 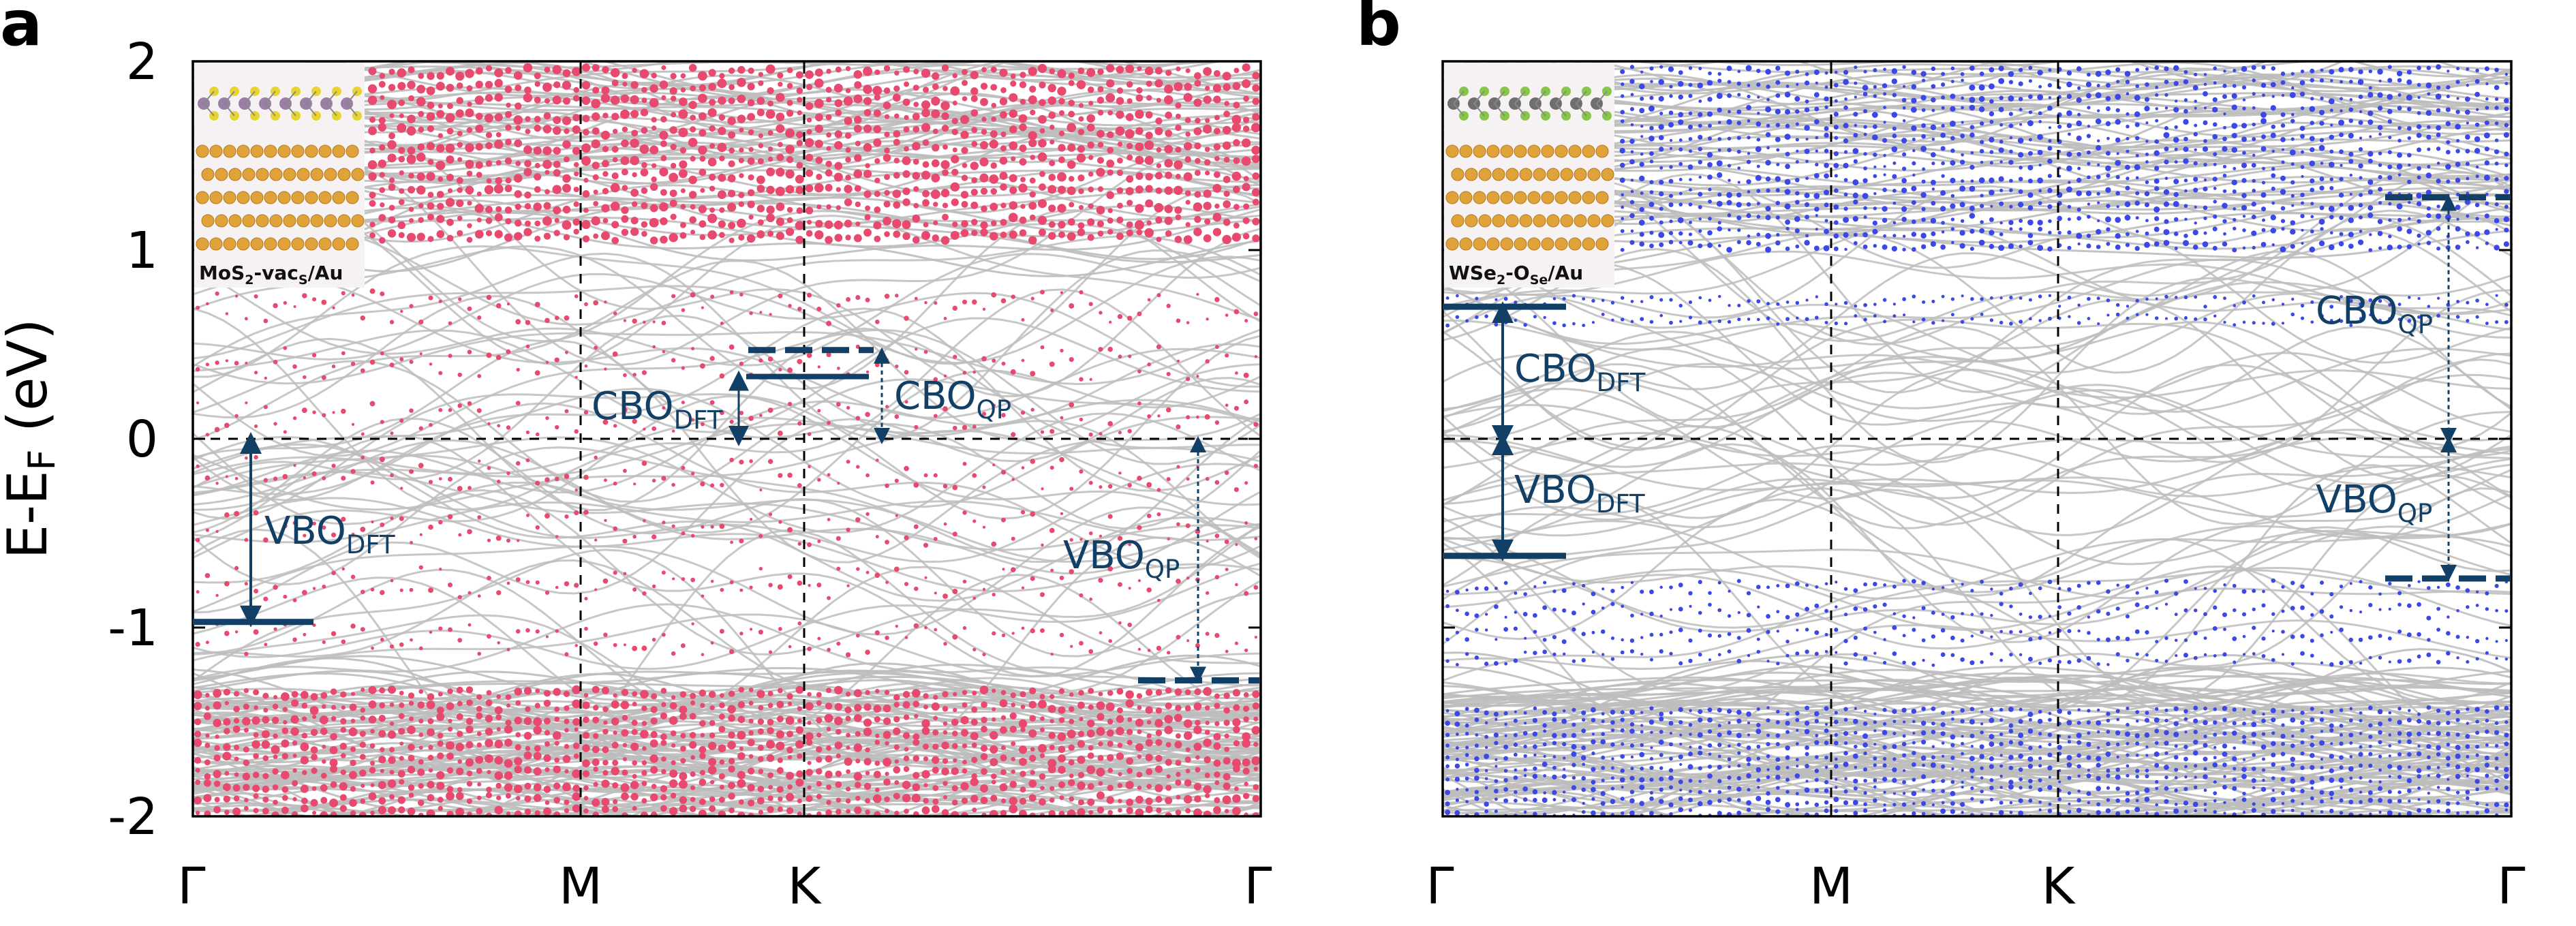 I want to click on x-tick-label-gamma-right: Γ, so click(x=2511, y=886).